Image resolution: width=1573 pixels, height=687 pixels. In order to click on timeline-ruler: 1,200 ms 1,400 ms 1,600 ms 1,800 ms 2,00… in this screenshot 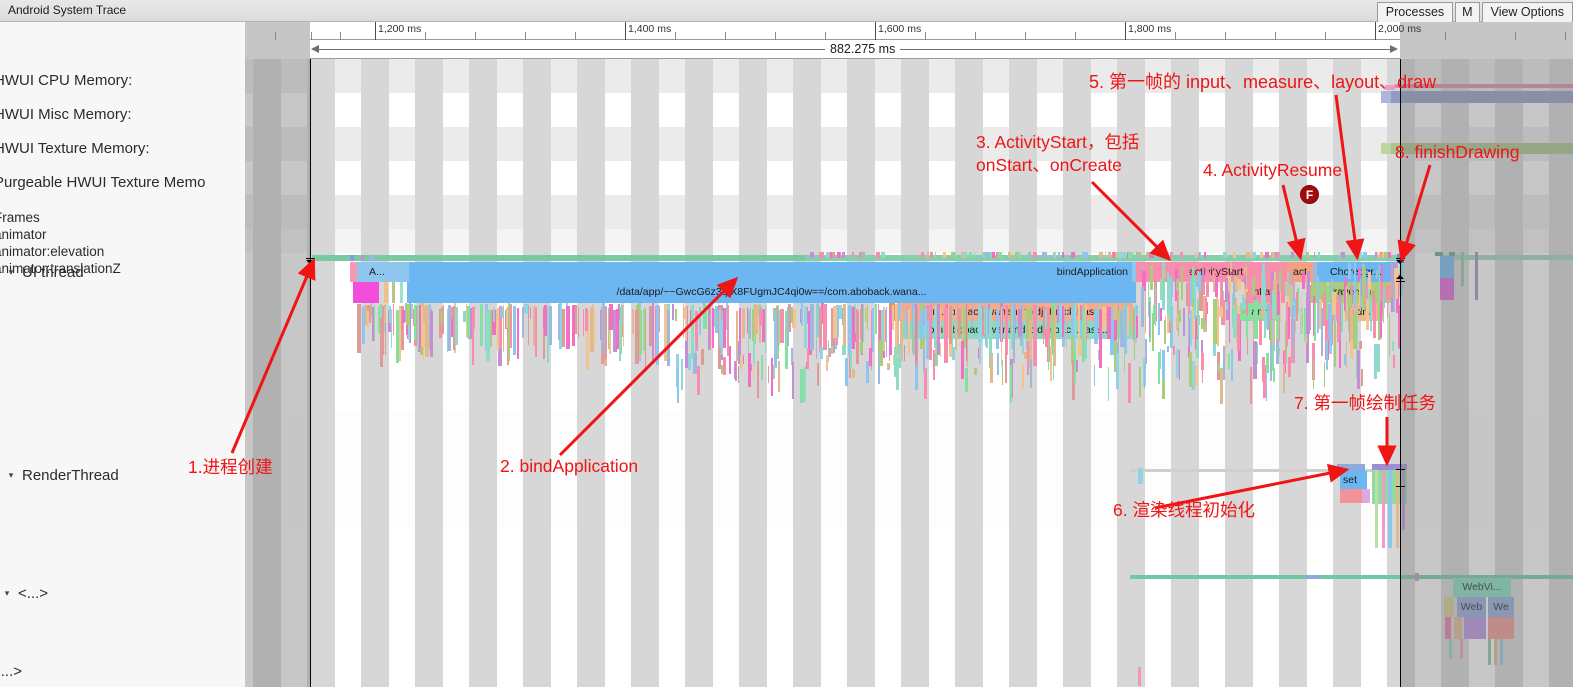, I will do `click(909, 31)`.